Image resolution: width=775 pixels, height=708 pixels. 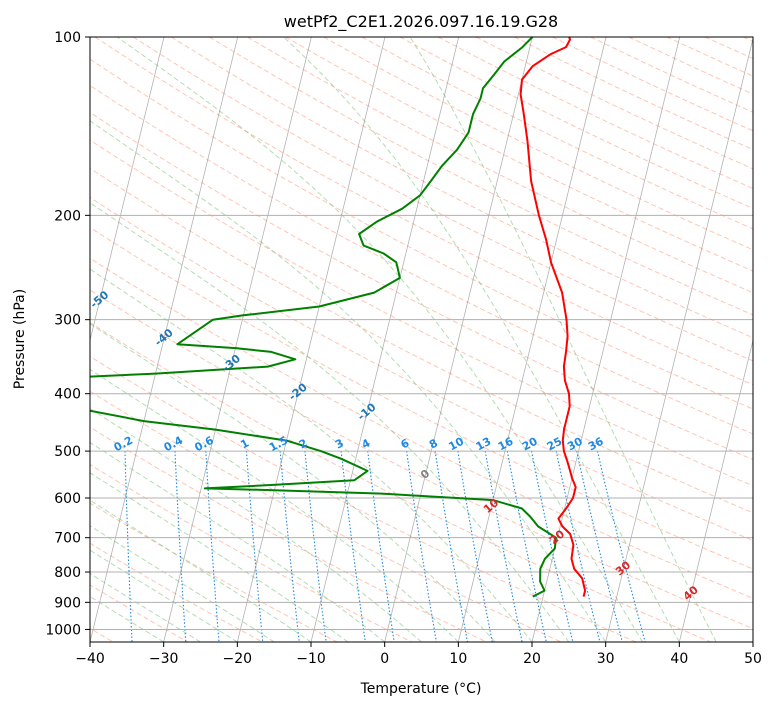 What do you see at coordinates (67, 452) in the screenshot?
I see `y-tick-label: 500` at bounding box center [67, 452].